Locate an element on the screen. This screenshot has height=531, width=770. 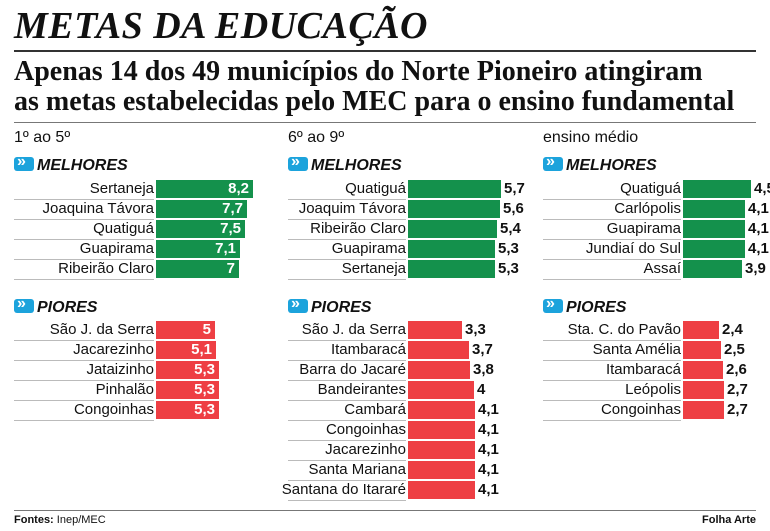
value-label: 3,7 is located at coordinates (482, 349).